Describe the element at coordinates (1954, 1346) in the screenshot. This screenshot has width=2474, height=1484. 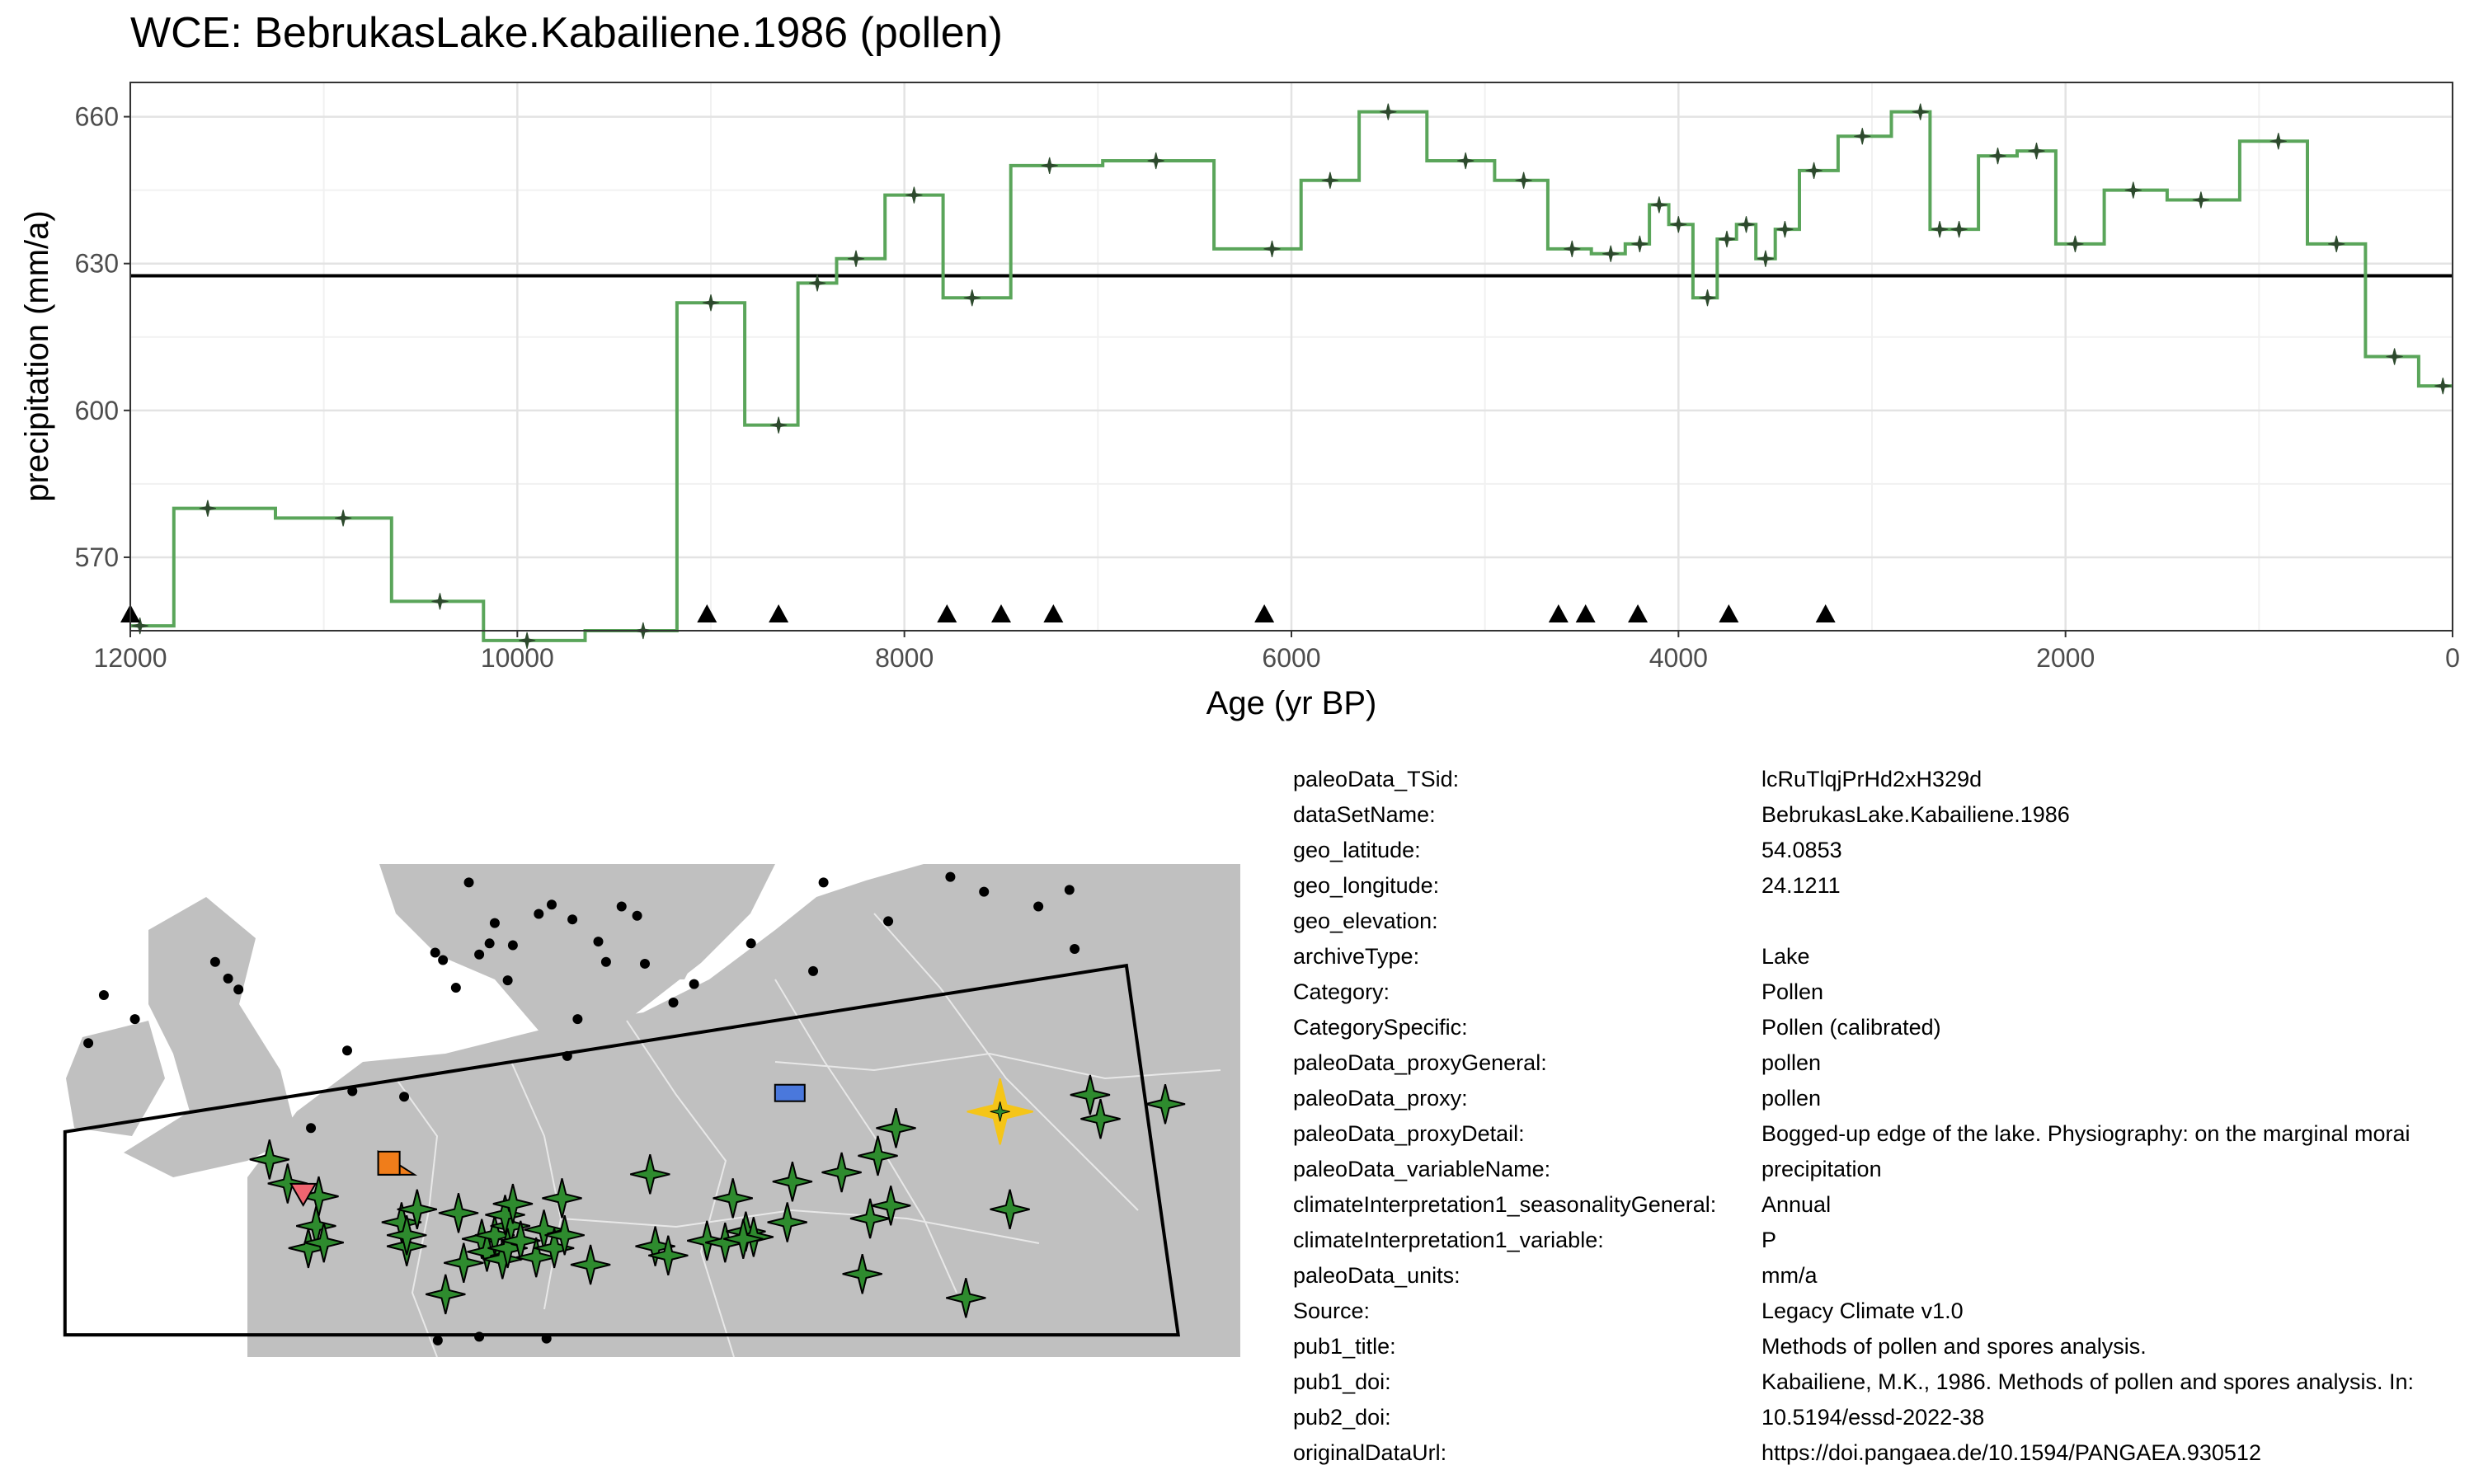
I see `metadata-value: Methods of pollen and spores analysis.` at that location.